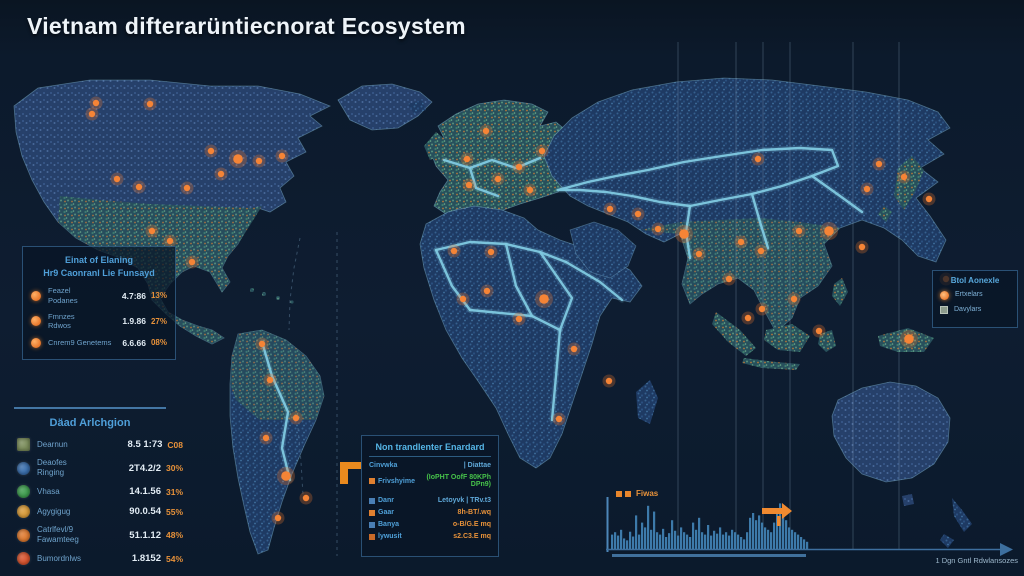 This screenshot has width=1024, height=576. What do you see at coordinates (430, 536) in the screenshot?
I see `standard-row: lywusit s2.C3.E mq` at bounding box center [430, 536].